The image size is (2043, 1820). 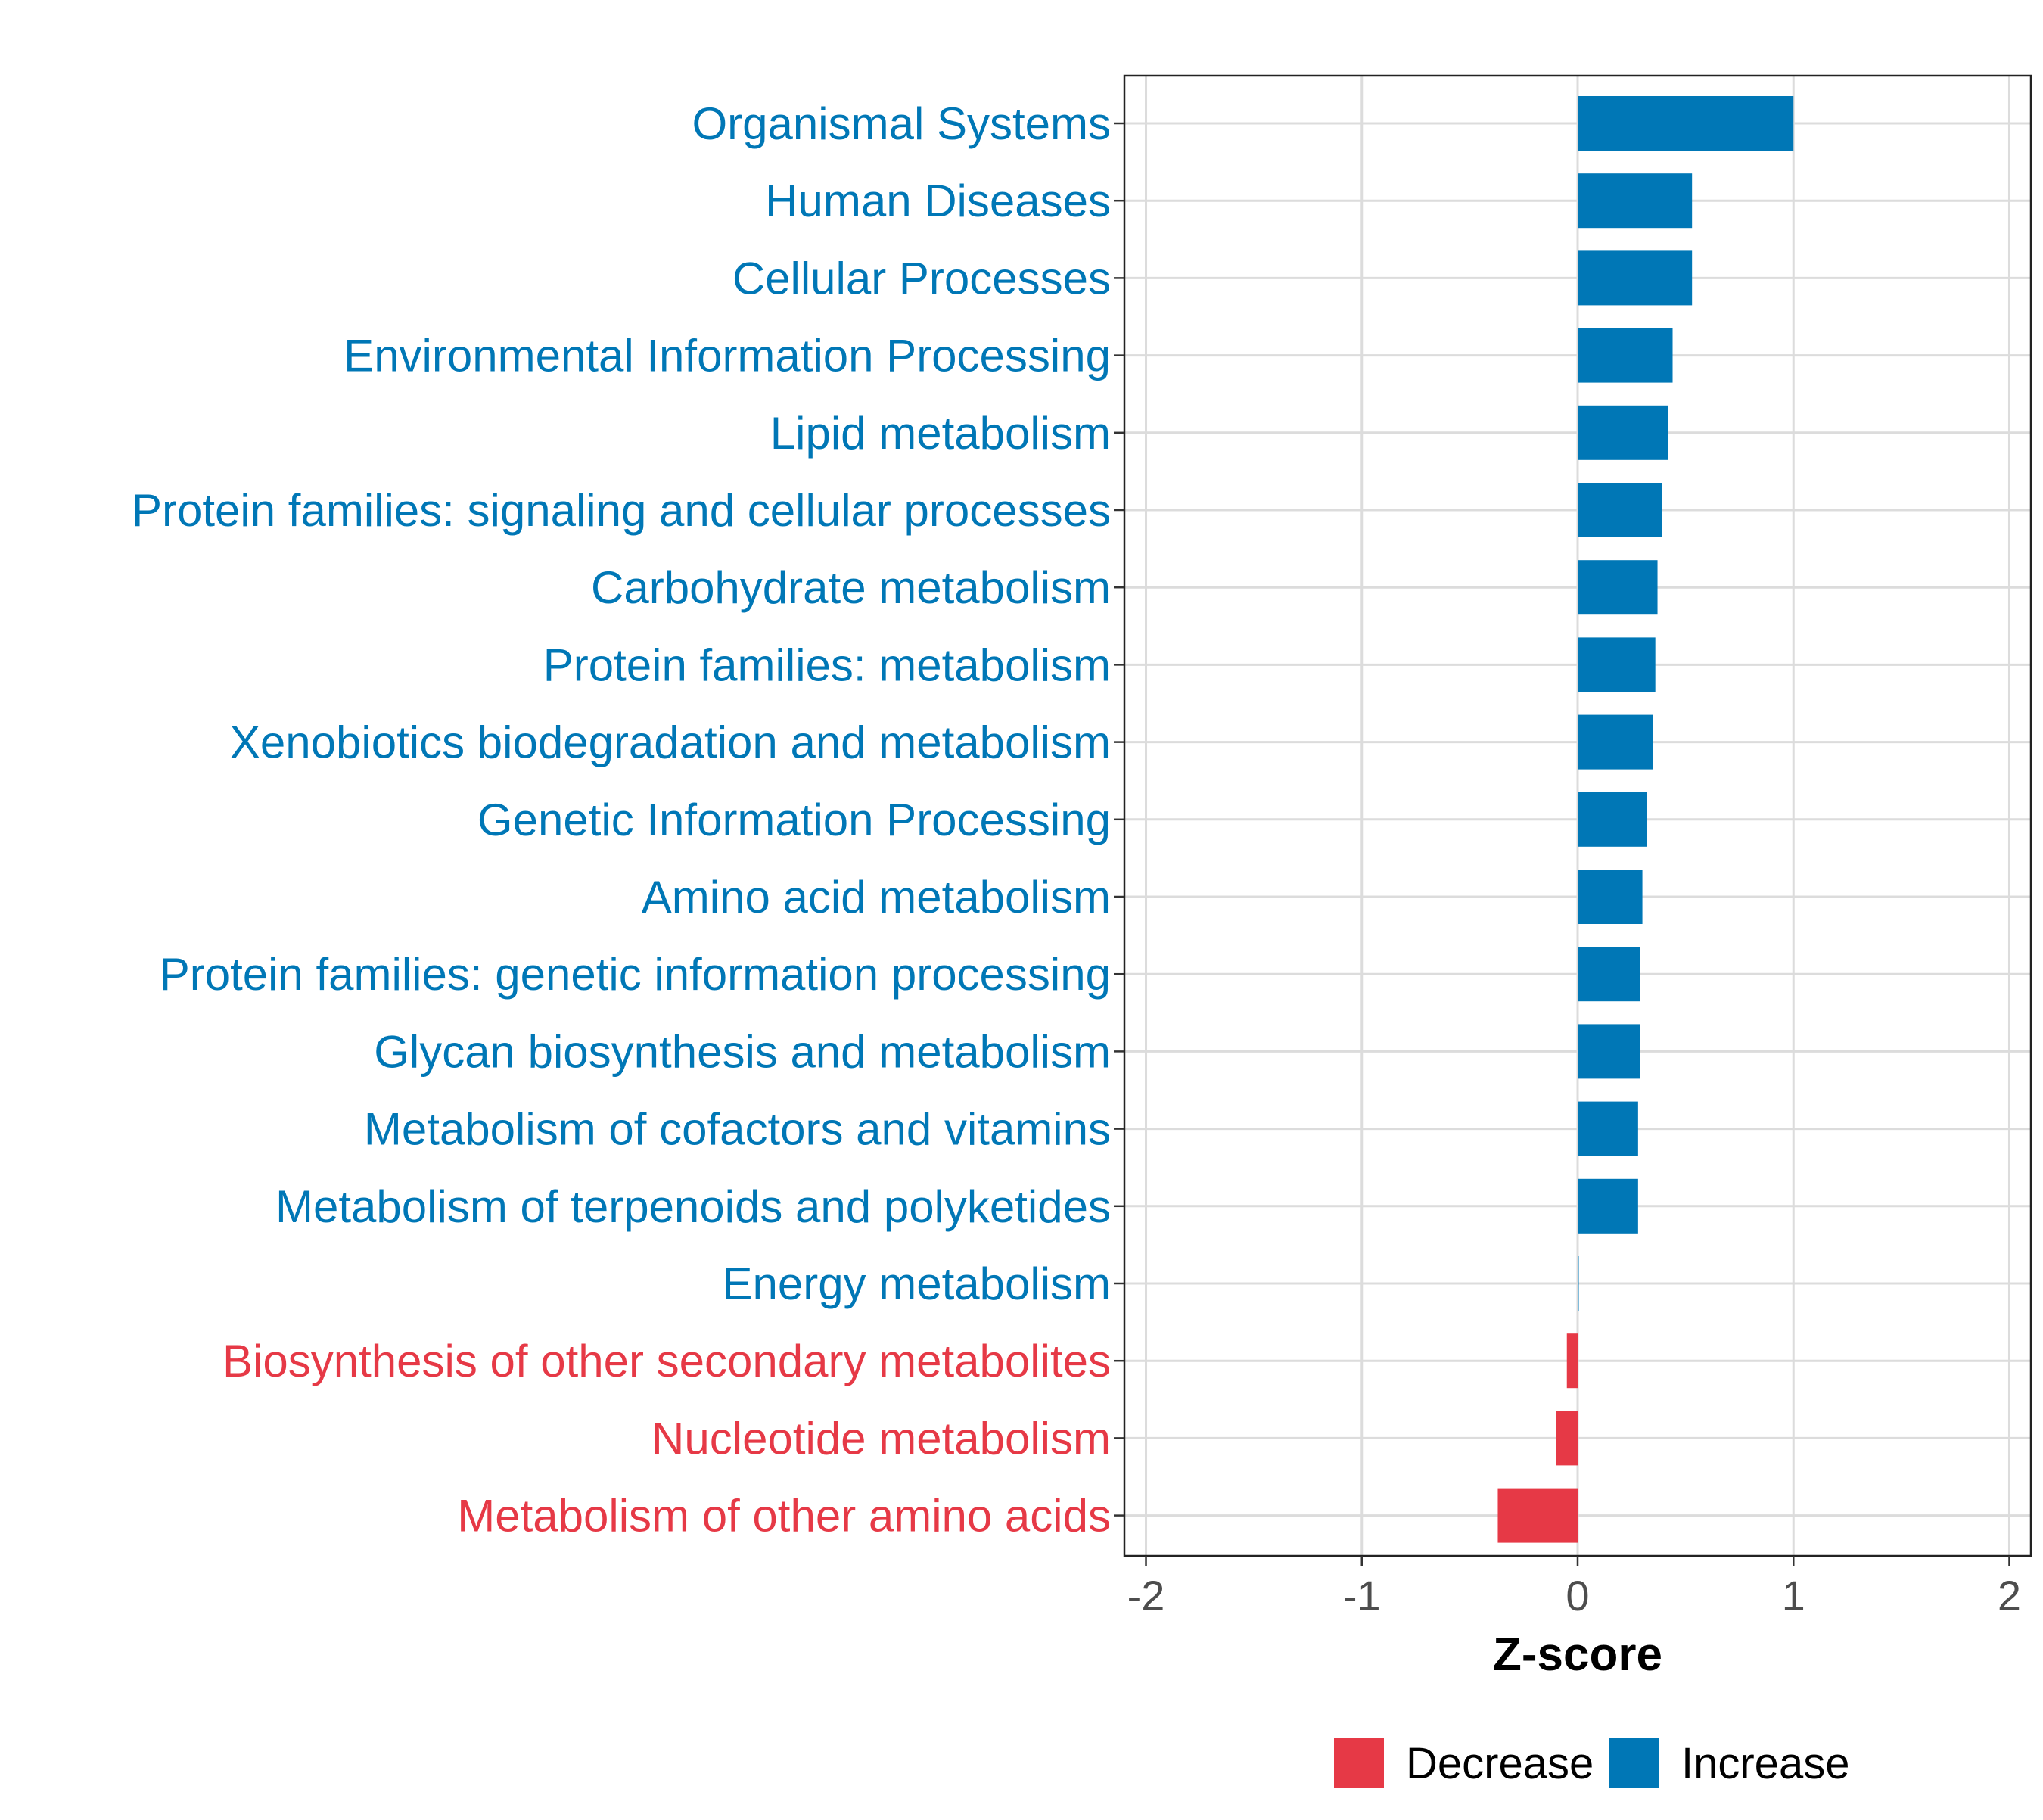 I want to click on x-tick-label: -2, so click(x=1146, y=1596).